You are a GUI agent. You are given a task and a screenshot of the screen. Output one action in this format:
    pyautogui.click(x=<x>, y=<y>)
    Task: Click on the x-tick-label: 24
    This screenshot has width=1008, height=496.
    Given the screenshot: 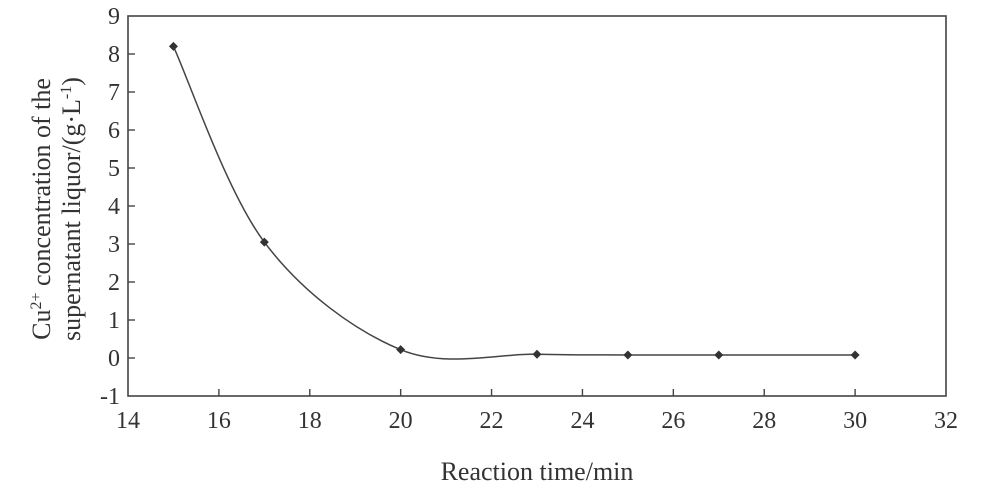 What is the action you would take?
    pyautogui.click(x=582, y=421)
    